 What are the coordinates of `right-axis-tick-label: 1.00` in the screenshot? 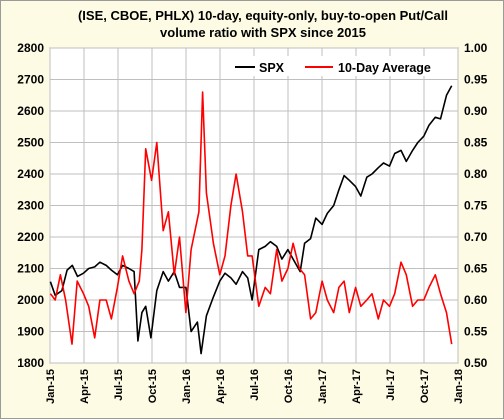 It's located at (476, 48).